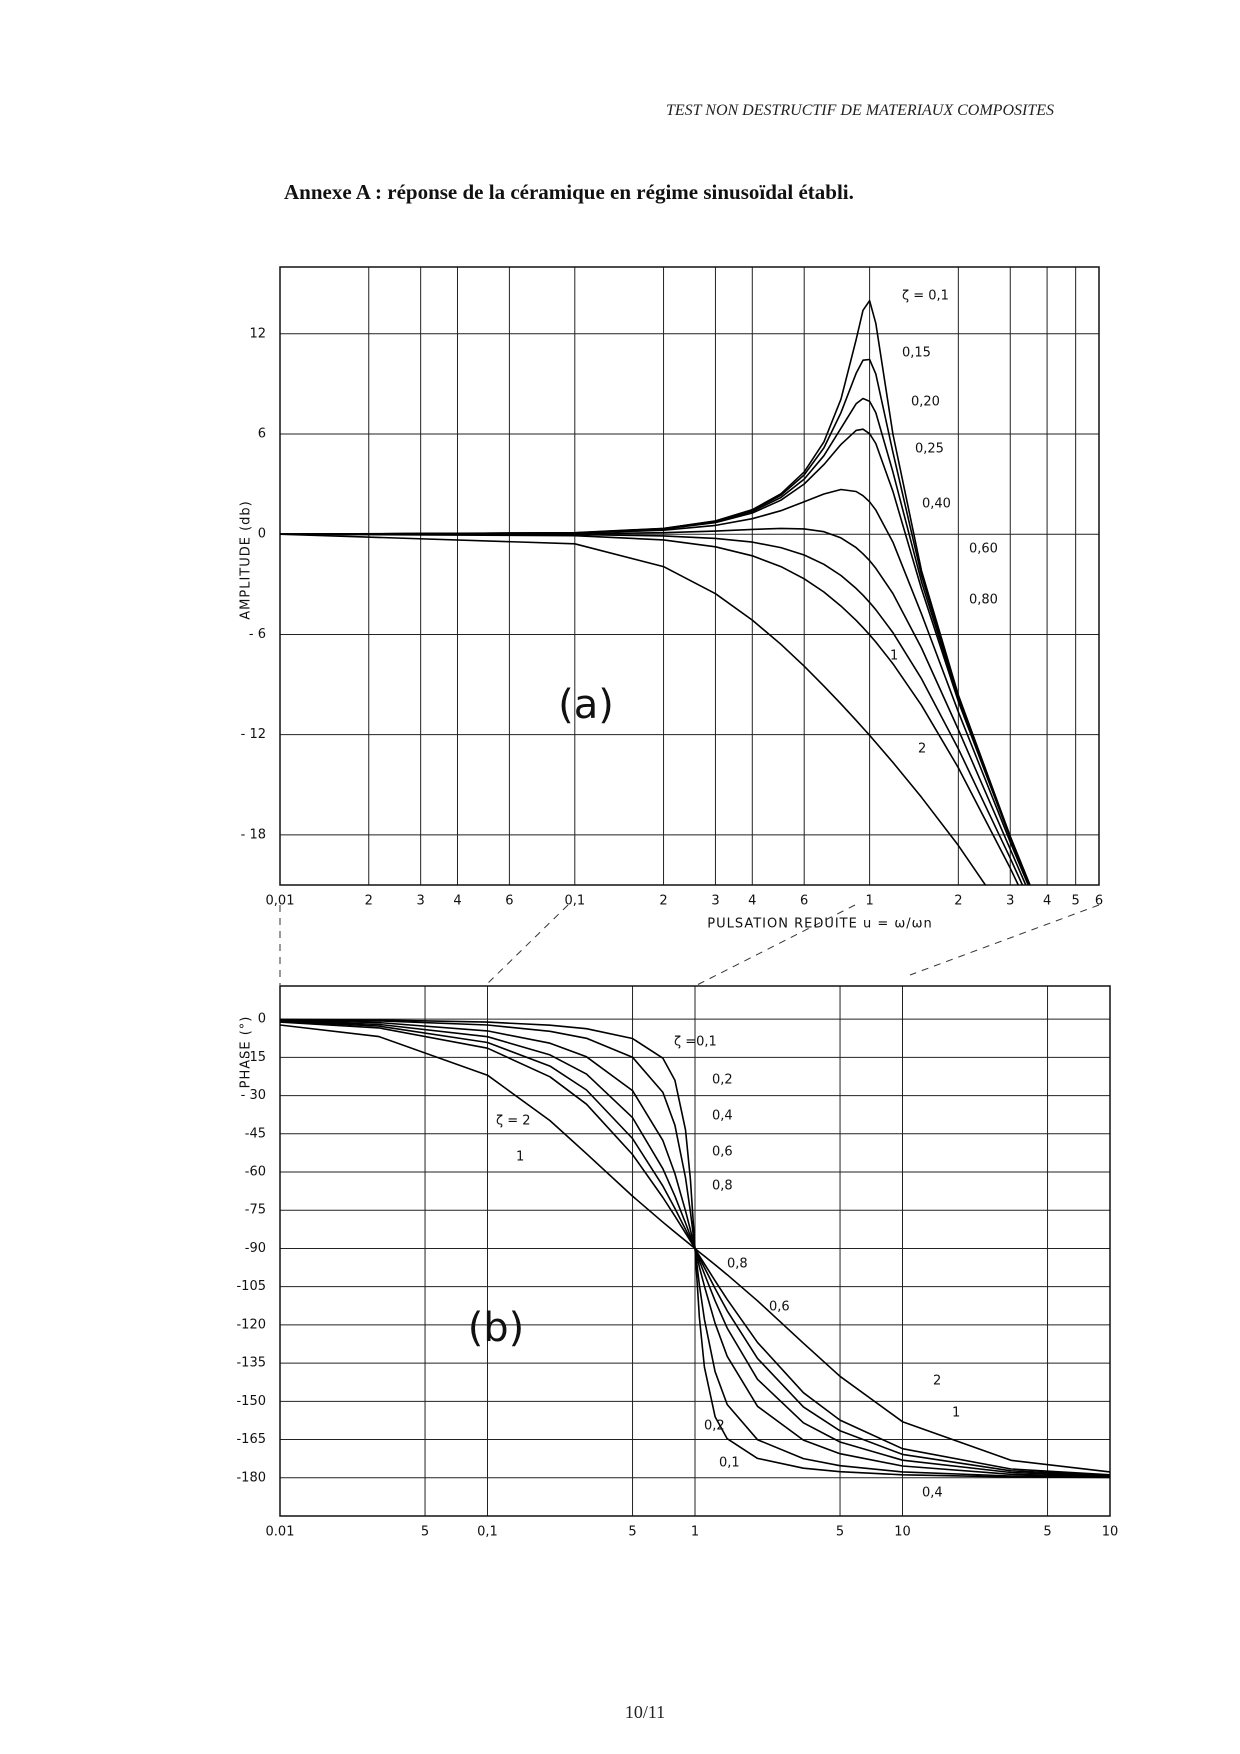  Describe the element at coordinates (280, 1532) in the screenshot. I see `x-tick-label: 0.01` at that location.